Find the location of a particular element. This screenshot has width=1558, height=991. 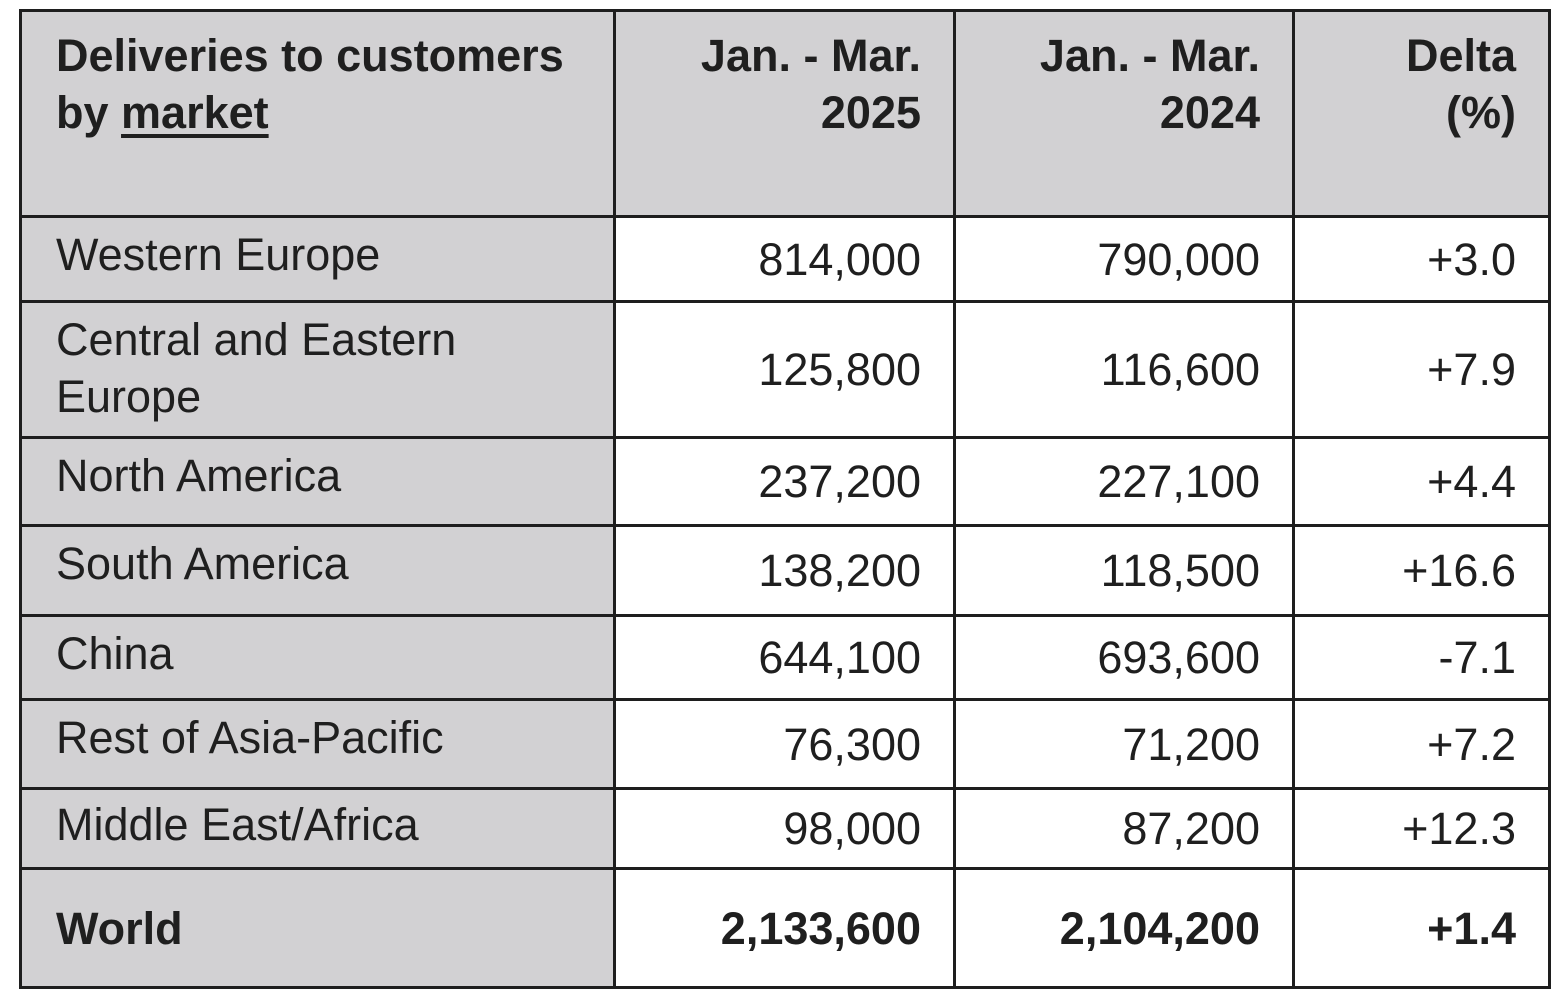

value-2024-cell: 693,600 is located at coordinates (1124, 657).